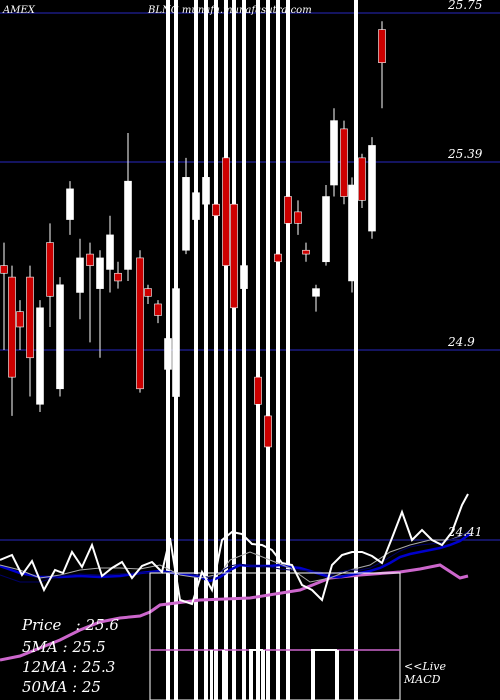  I want to click on macd-panel, so click(275, 636).